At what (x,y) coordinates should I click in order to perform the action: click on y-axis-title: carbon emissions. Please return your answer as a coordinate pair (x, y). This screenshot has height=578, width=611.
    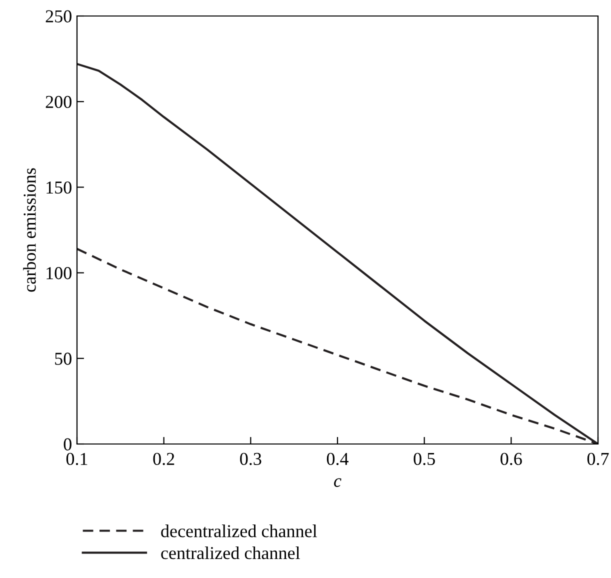
    Looking at the image, I should click on (29, 230).